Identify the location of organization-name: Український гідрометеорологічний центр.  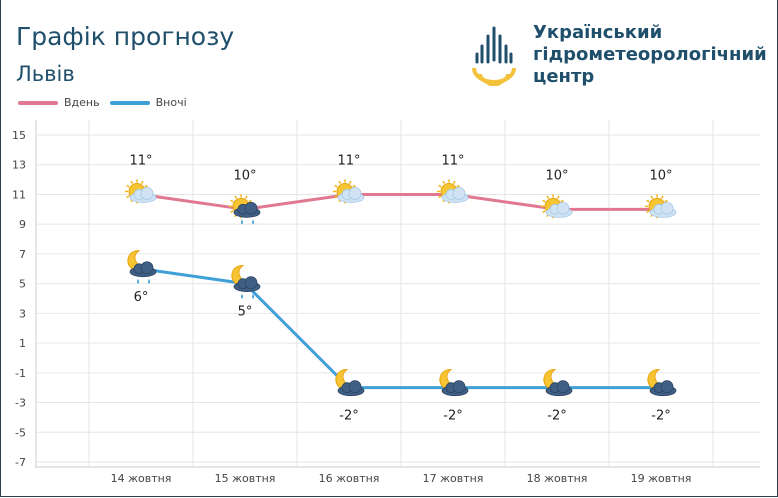
(650, 55).